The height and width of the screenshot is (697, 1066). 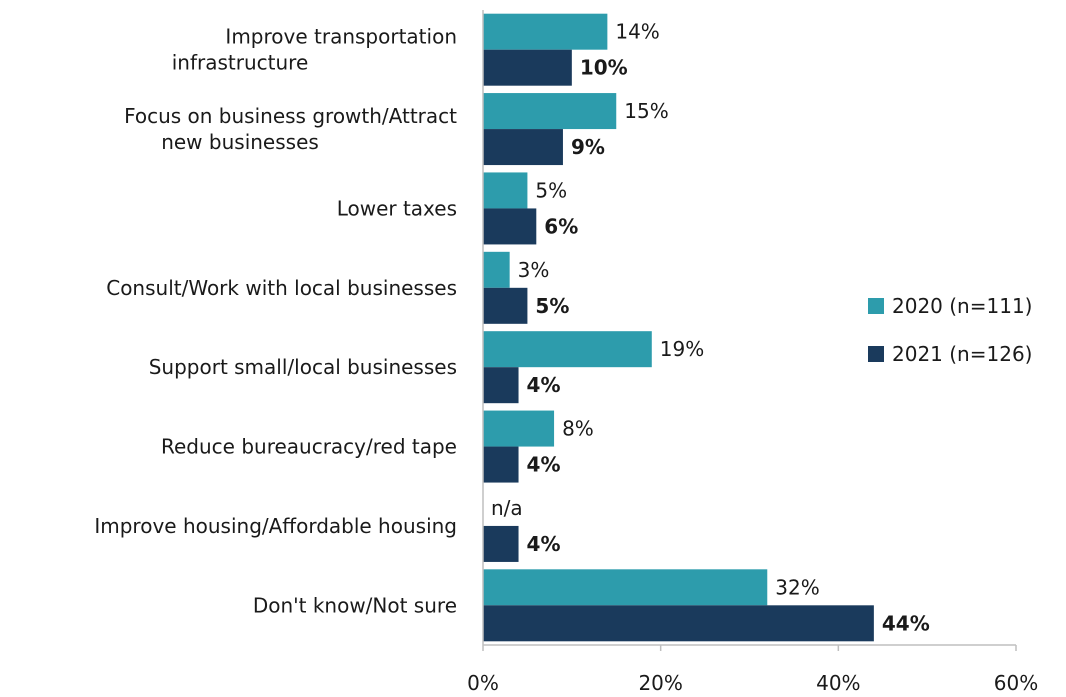 I want to click on category-label: Consult/Work with local businesses, so click(x=281, y=288).